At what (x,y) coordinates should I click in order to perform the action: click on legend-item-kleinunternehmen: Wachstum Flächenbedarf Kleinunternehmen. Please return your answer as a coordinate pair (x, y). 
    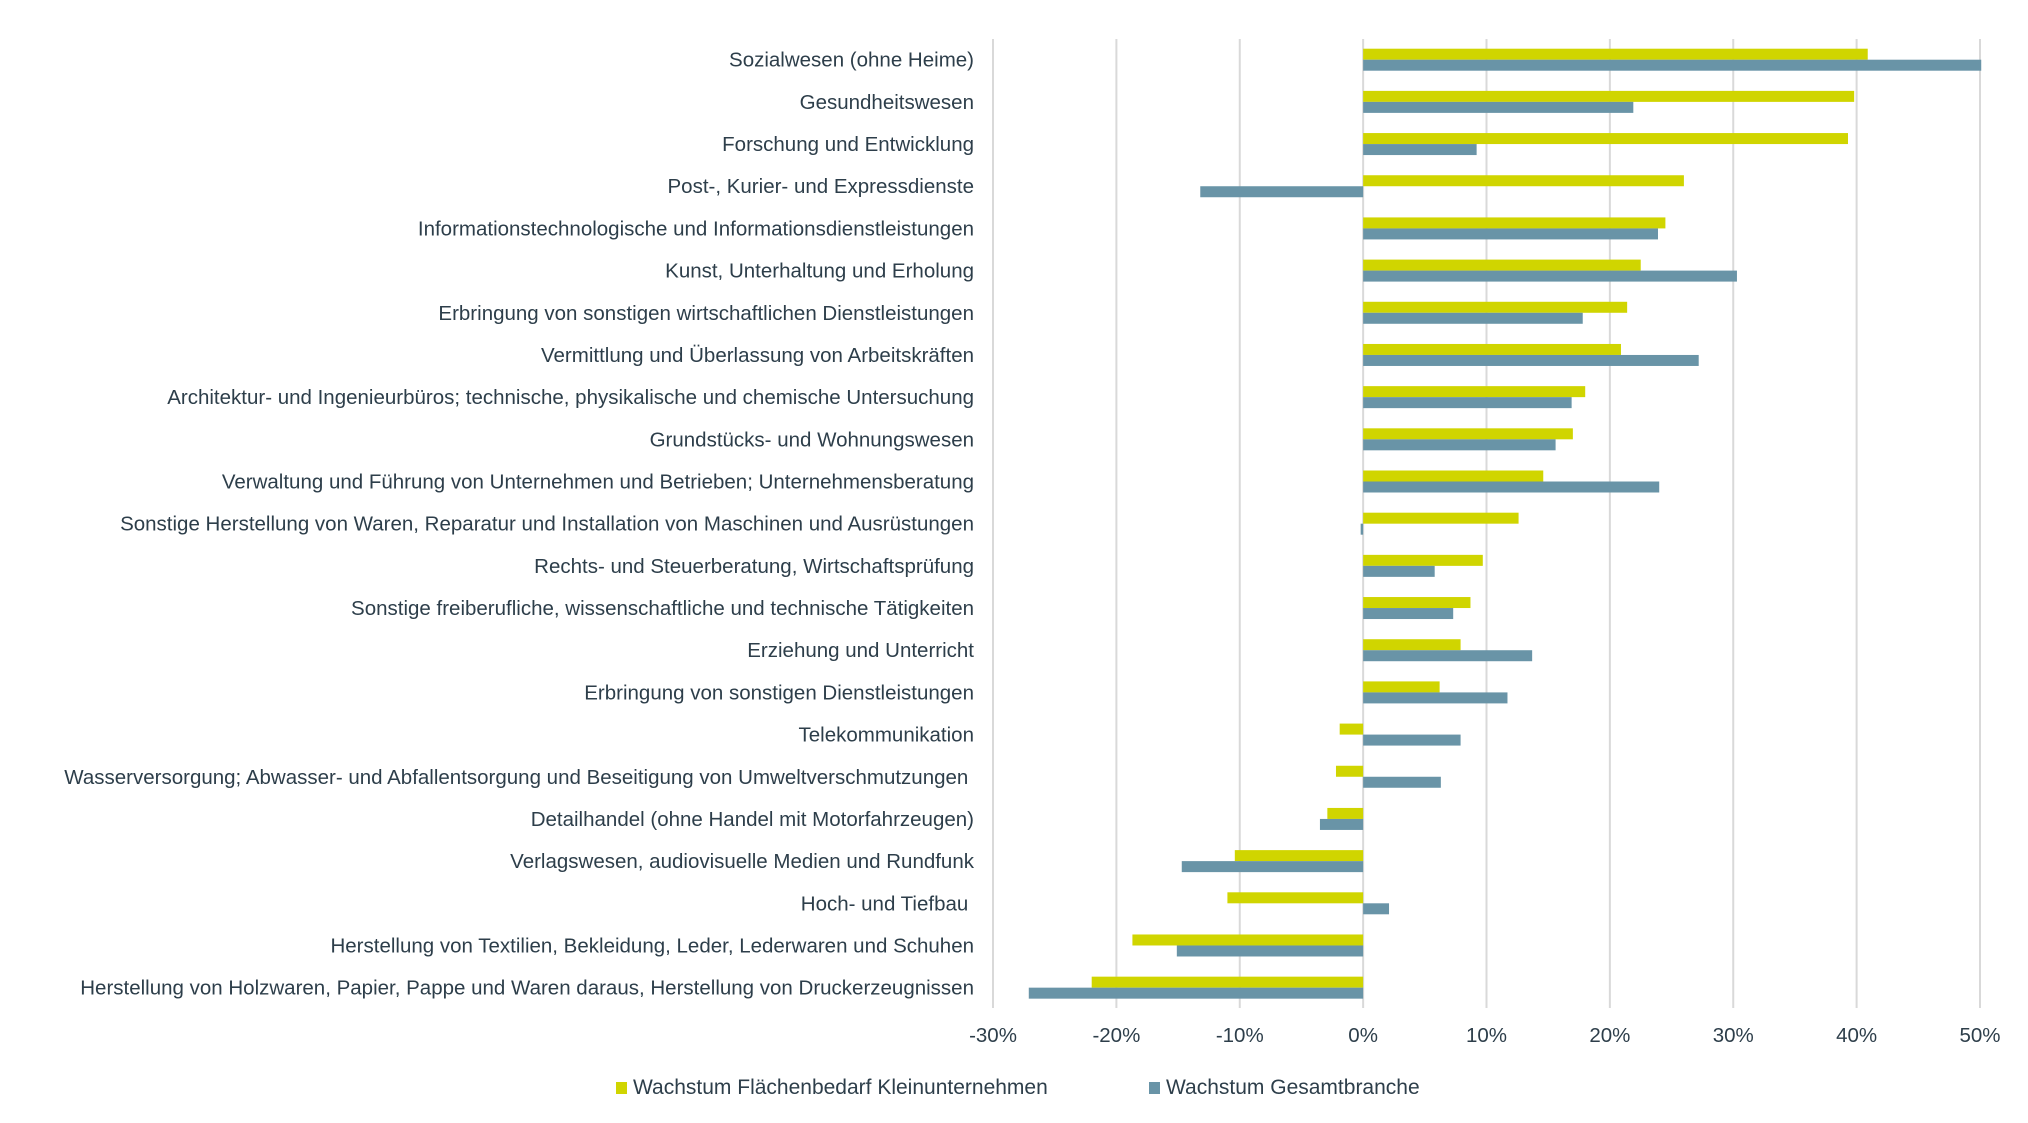
    Looking at the image, I should click on (832, 1088).